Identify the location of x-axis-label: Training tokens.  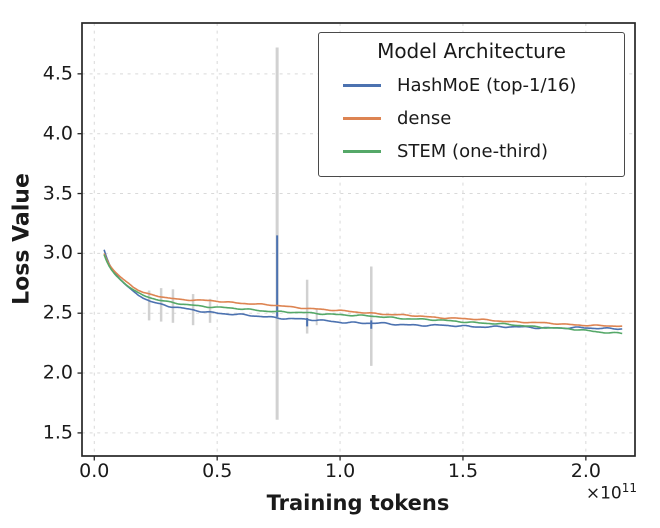
(358, 503).